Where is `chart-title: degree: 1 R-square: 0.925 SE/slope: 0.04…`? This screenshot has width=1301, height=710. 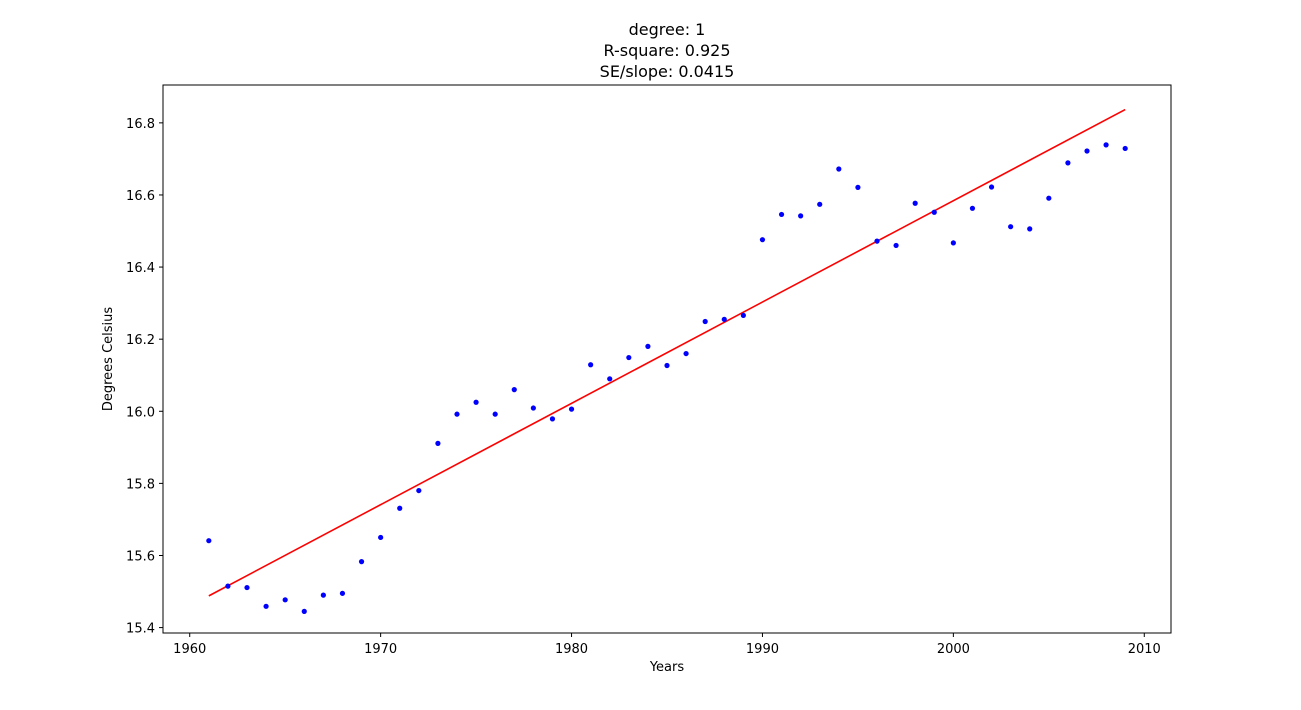
chart-title: degree: 1 R-square: 0.925 SE/slope: 0.04… is located at coordinates (667, 50).